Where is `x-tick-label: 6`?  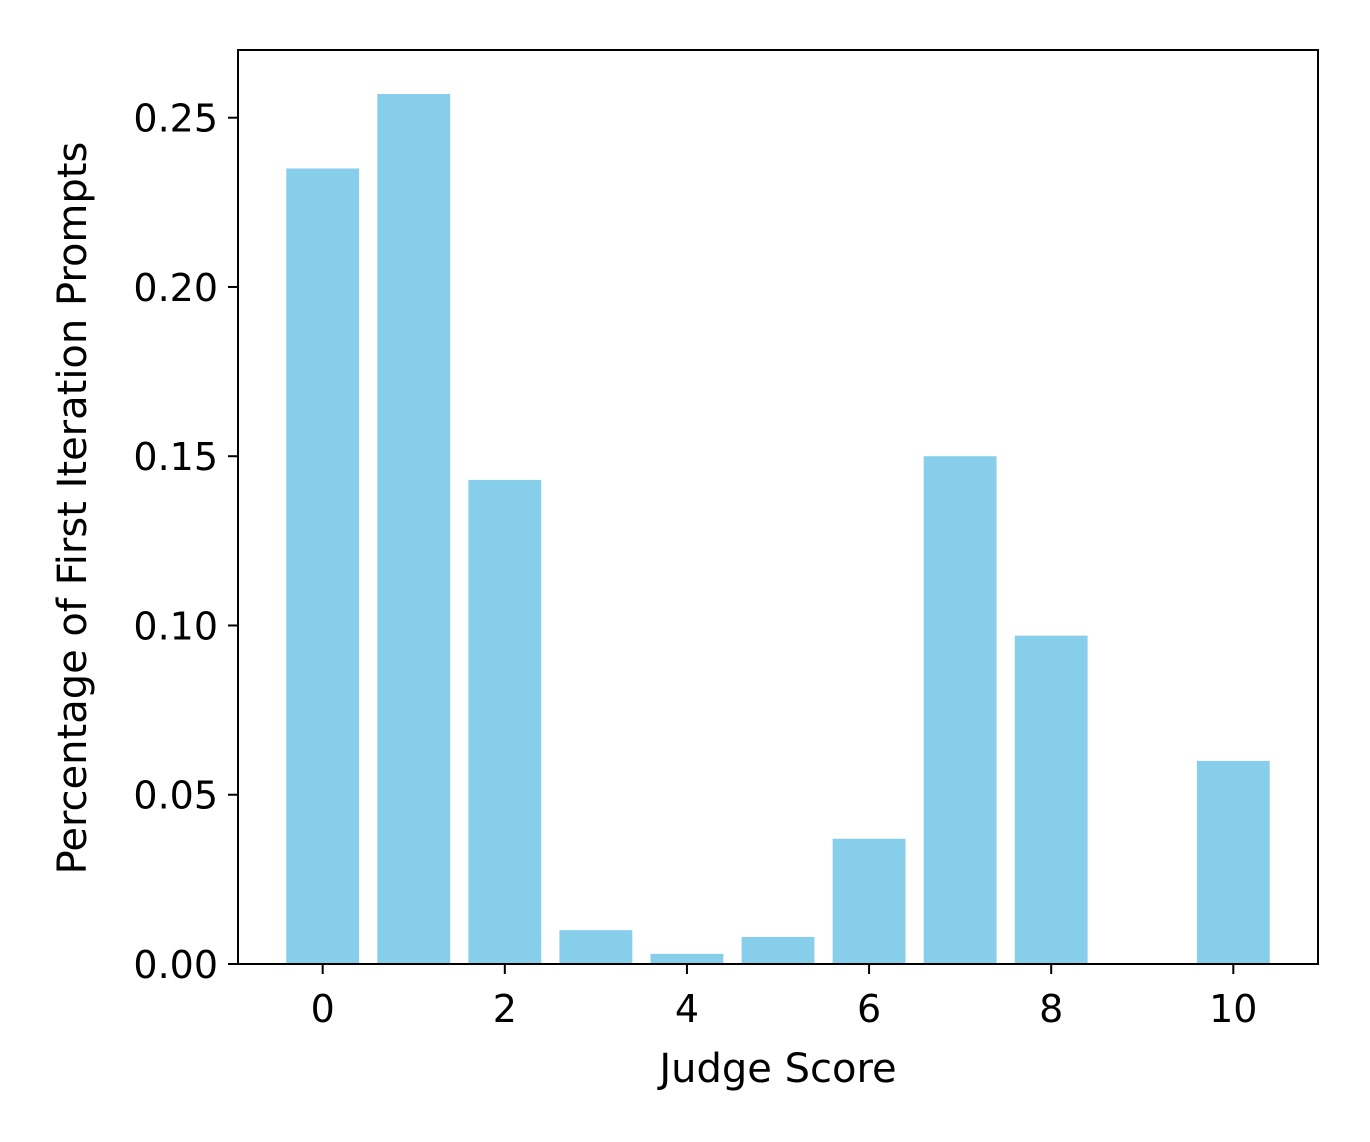 x-tick-label: 6 is located at coordinates (869, 1009).